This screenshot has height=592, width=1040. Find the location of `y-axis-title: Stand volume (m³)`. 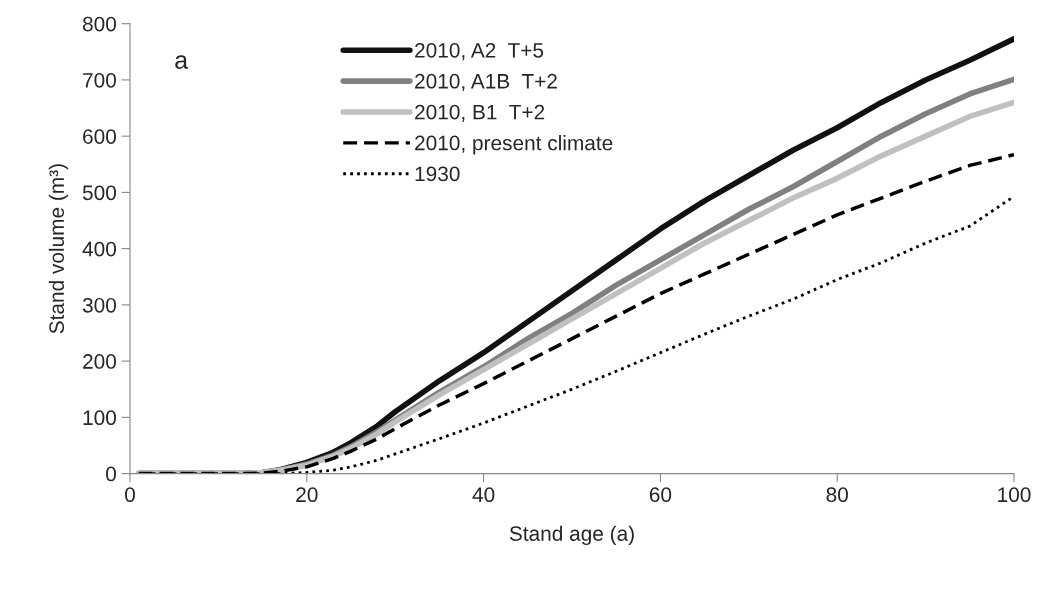

y-axis-title: Stand volume (m³) is located at coordinates (58, 249).